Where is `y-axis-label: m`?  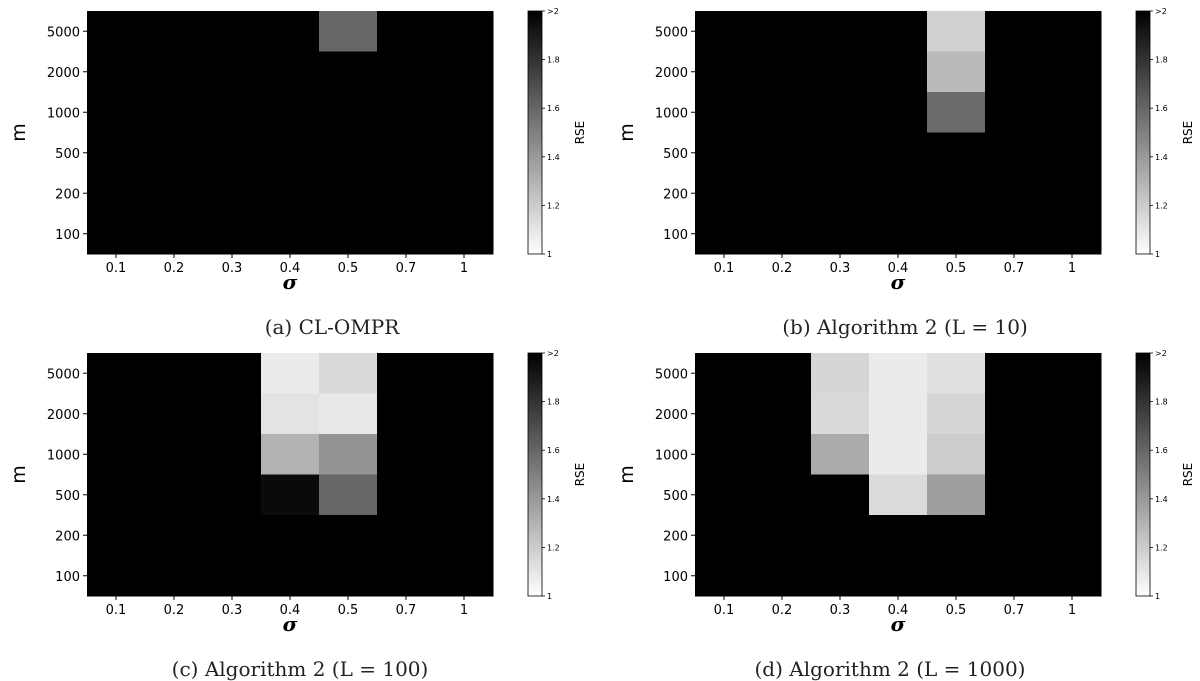
y-axis-label: m is located at coordinates (627, 474).